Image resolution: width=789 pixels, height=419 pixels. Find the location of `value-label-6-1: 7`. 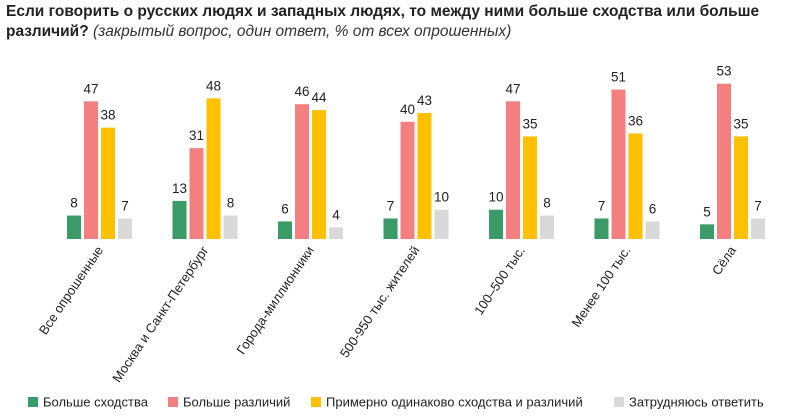

value-label-6-1: 7 is located at coordinates (602, 205).